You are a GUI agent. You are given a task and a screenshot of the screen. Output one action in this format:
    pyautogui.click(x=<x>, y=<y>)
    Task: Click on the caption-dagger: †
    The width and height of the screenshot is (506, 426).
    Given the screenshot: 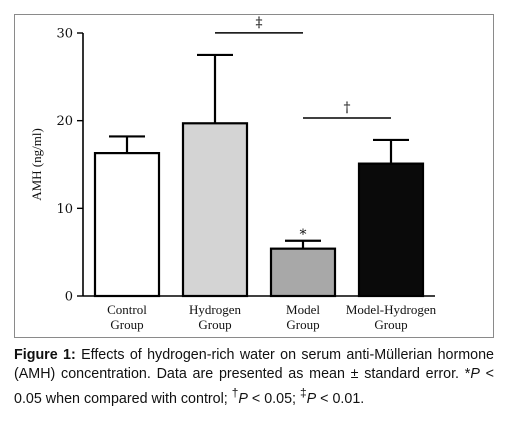 What is the action you would take?
    pyautogui.click(x=235, y=393)
    